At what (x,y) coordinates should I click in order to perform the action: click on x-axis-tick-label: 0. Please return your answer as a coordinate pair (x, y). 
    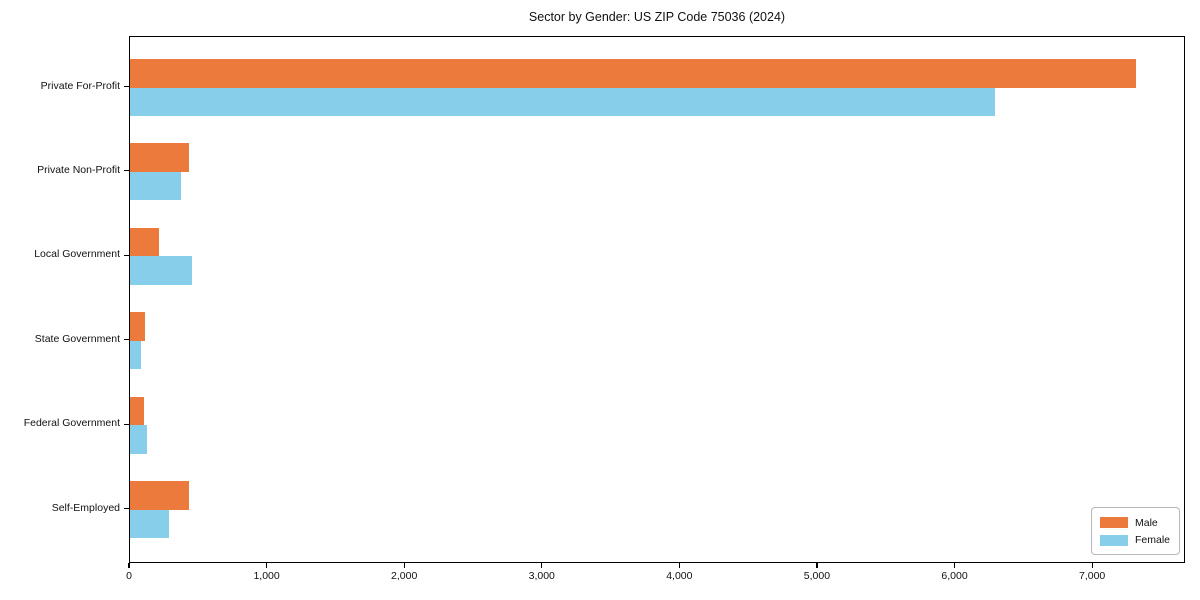
    Looking at the image, I should click on (129, 576).